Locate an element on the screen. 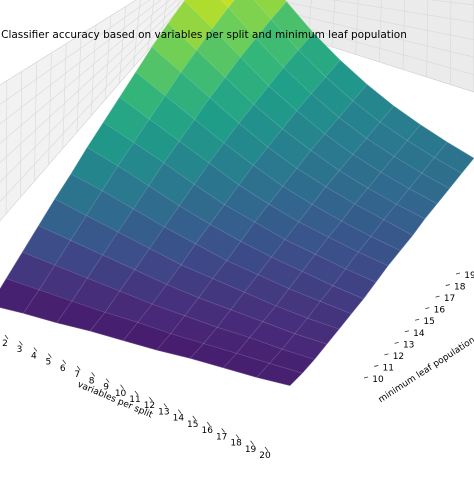 The width and height of the screenshot is (474, 479). x-tick-label: 14 is located at coordinates (179, 419).